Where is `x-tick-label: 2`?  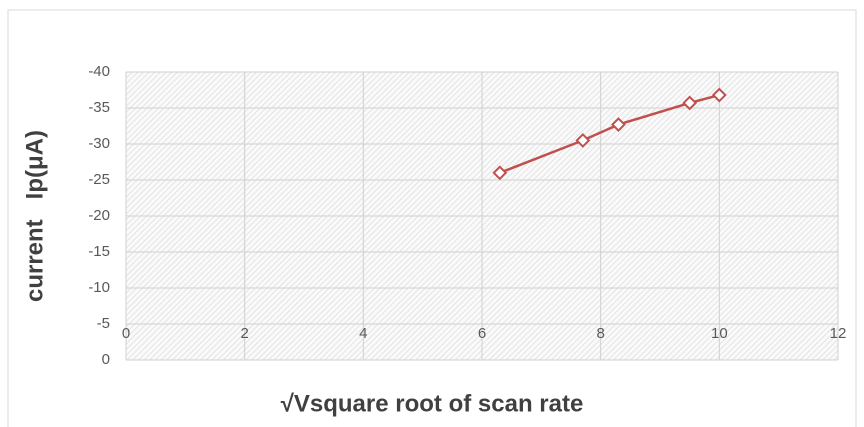
x-tick-label: 2 is located at coordinates (244, 333).